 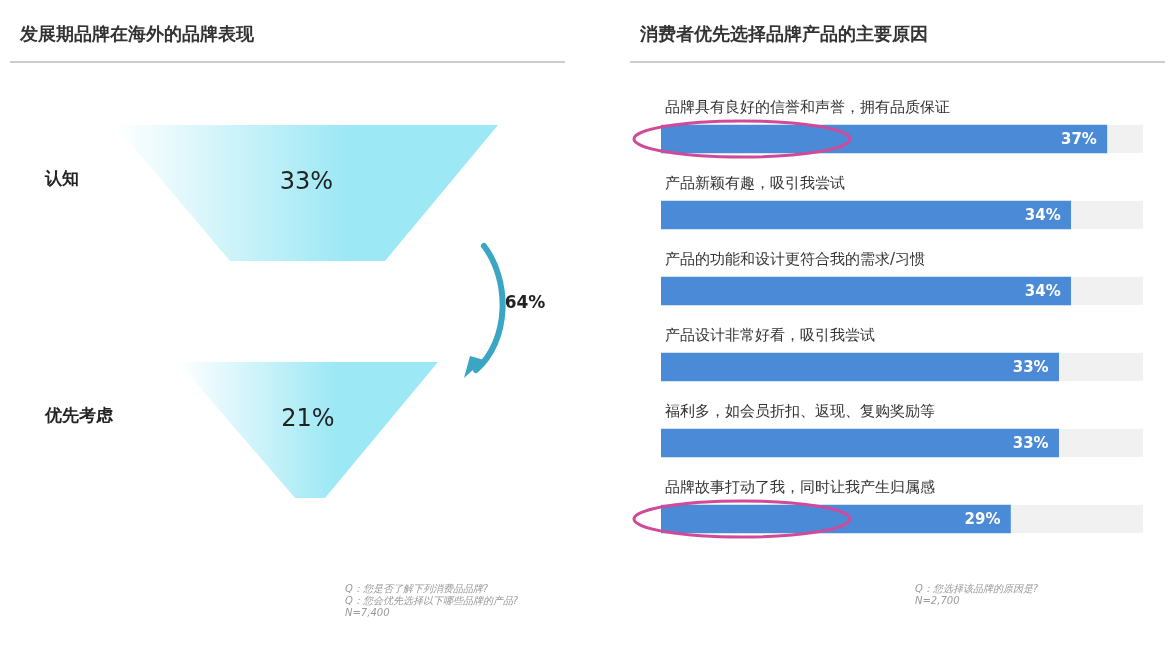 What do you see at coordinates (800, 486) in the screenshot?
I see `y-tick-label: 品牌故事打动了我，同时让我产生归属感` at bounding box center [800, 486].